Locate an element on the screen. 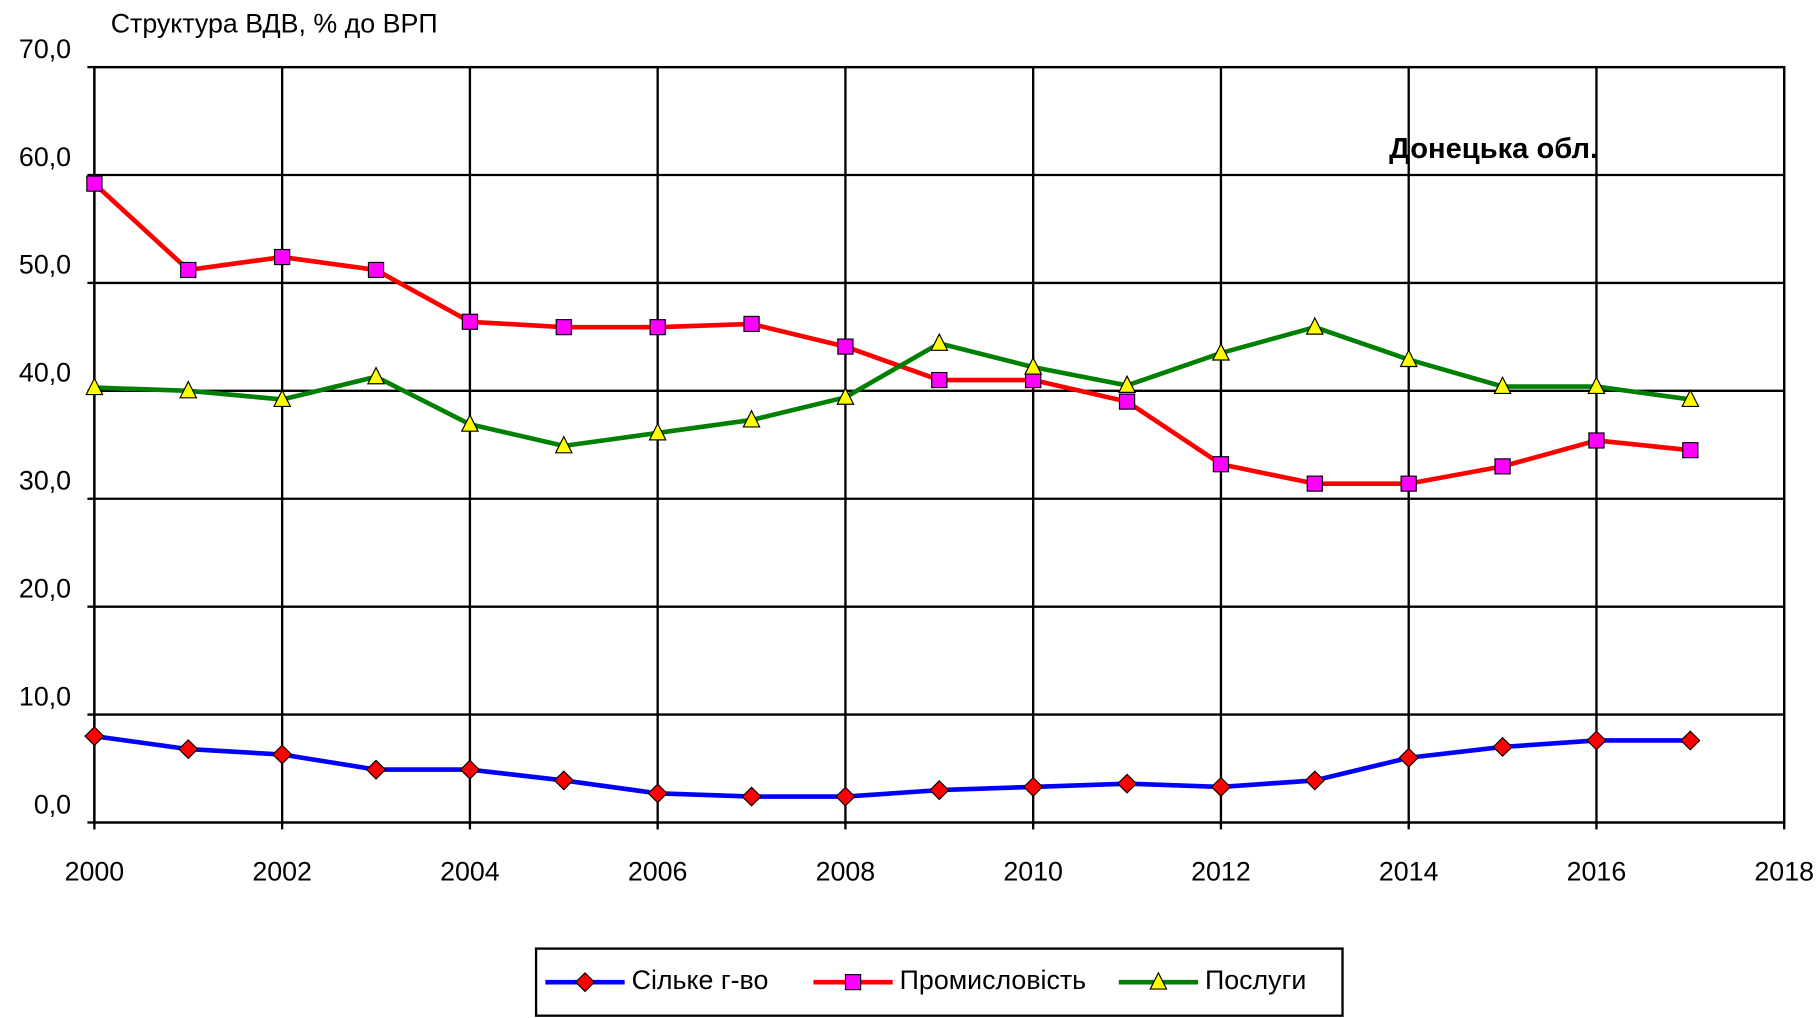 The height and width of the screenshot is (1018, 1818). x-tick-label: 2010 is located at coordinates (1033, 872).